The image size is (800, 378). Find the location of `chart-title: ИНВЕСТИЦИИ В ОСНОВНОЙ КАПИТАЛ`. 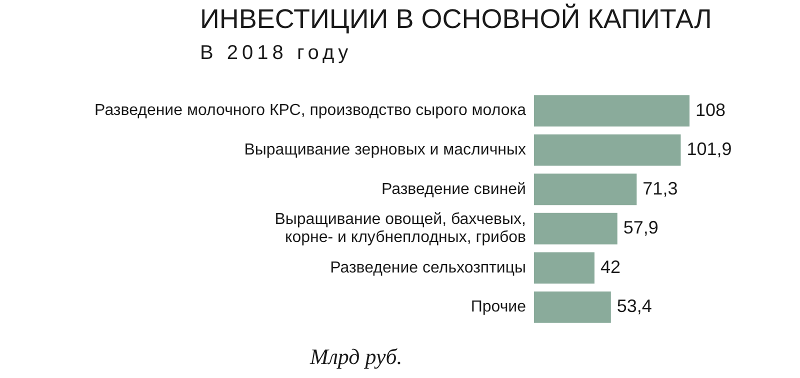

chart-title: ИНВЕСТИЦИИ В ОСНОВНОЙ КАПИТАЛ is located at coordinates (456, 19).